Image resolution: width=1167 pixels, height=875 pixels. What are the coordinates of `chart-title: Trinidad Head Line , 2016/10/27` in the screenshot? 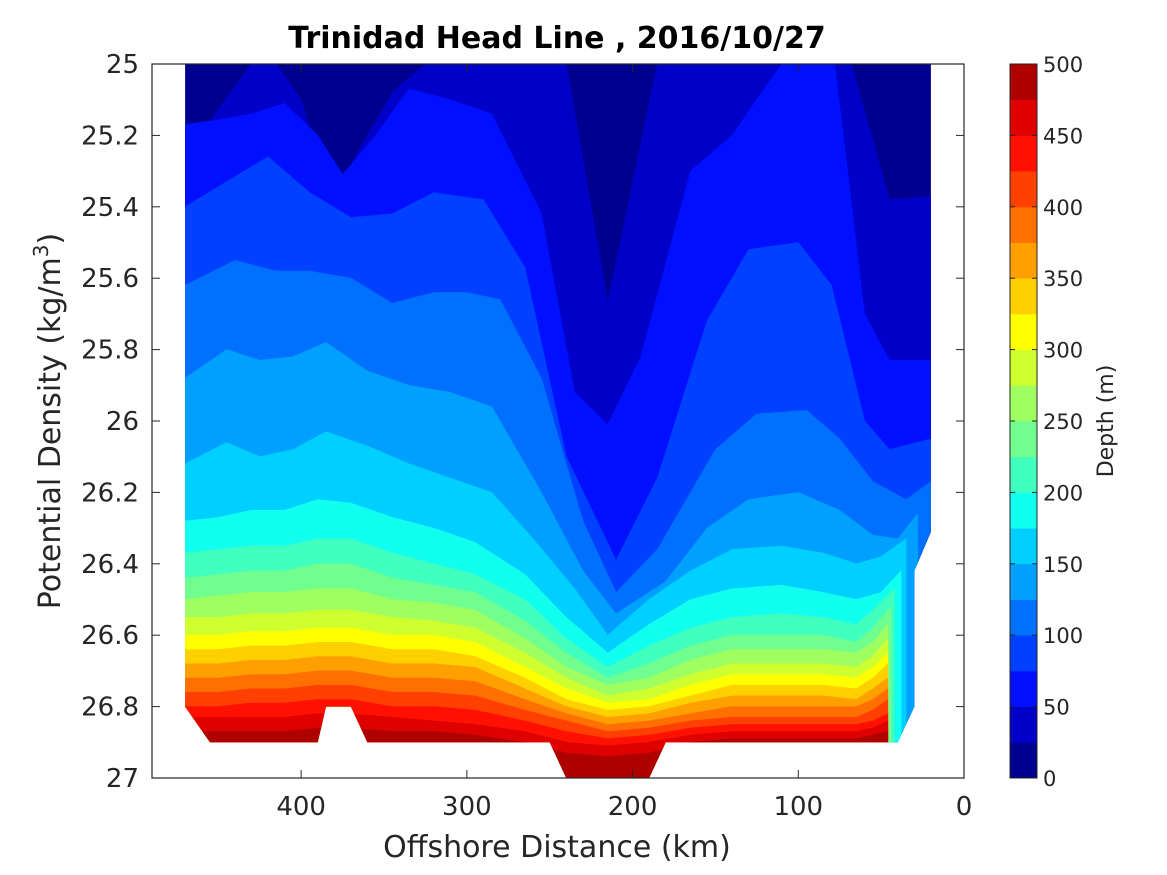 It's located at (556, 38).